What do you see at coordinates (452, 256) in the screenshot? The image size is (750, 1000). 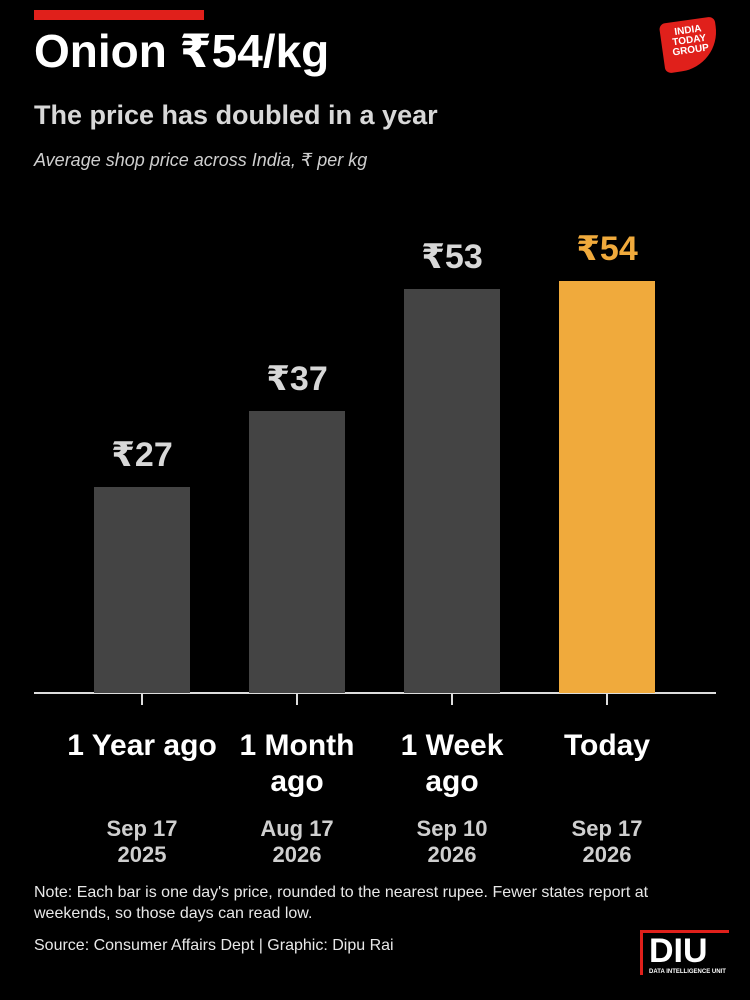 I see `value-label: ₹53` at bounding box center [452, 256].